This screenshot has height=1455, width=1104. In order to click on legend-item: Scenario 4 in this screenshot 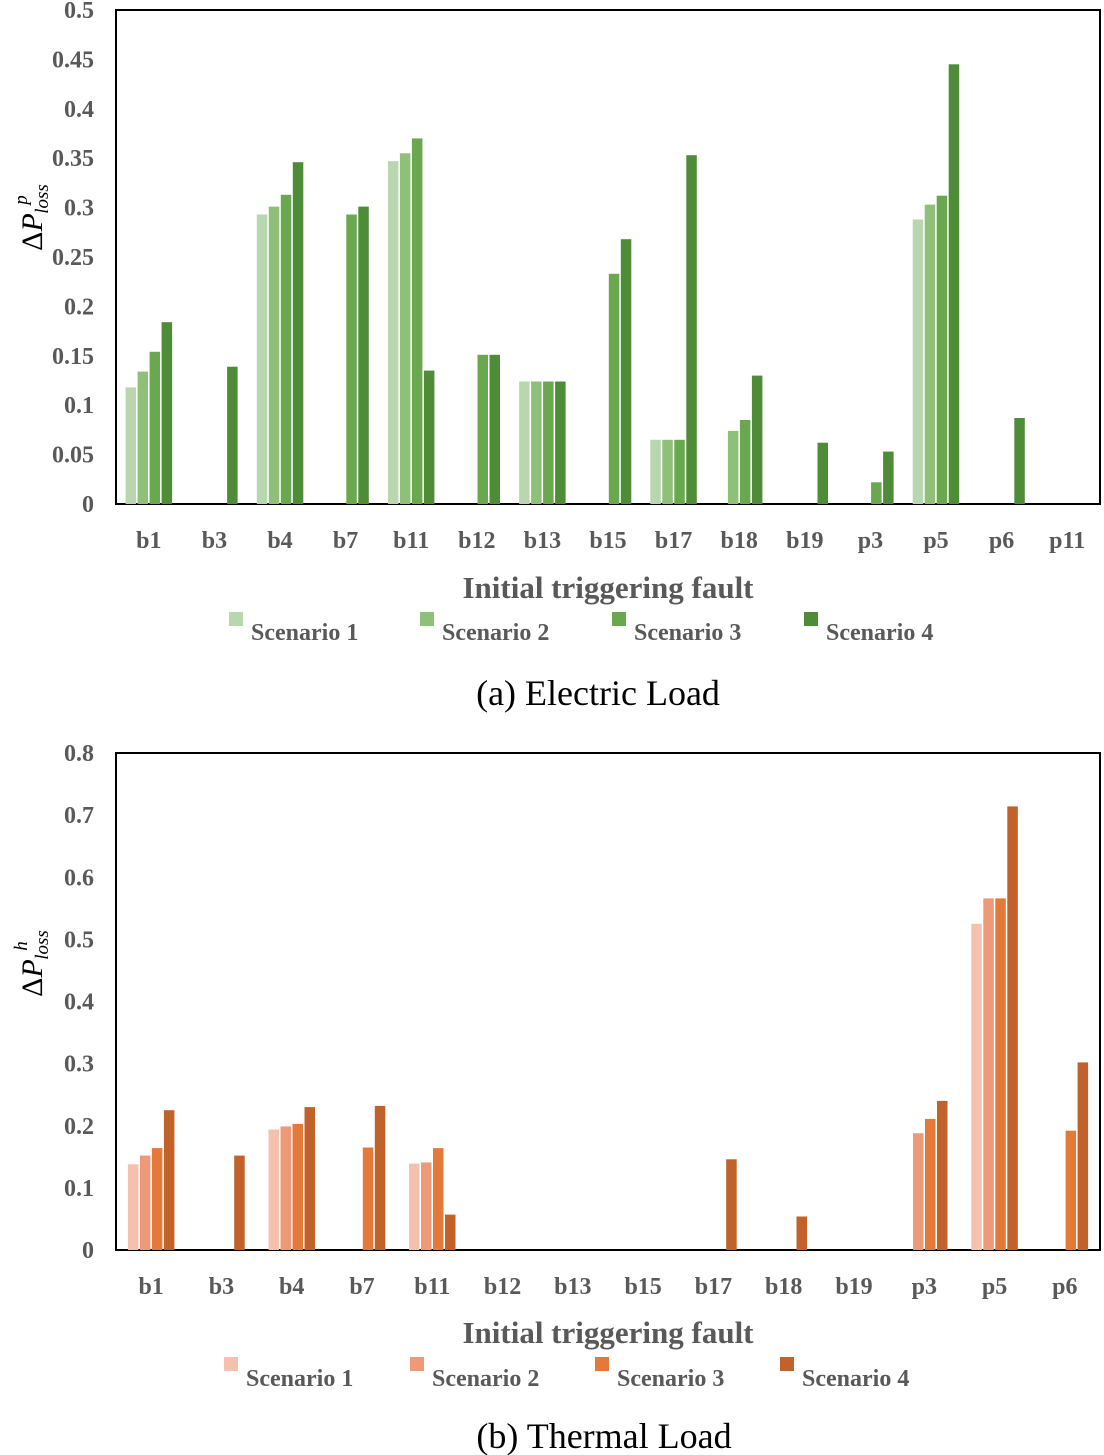, I will do `click(844, 1374)`.